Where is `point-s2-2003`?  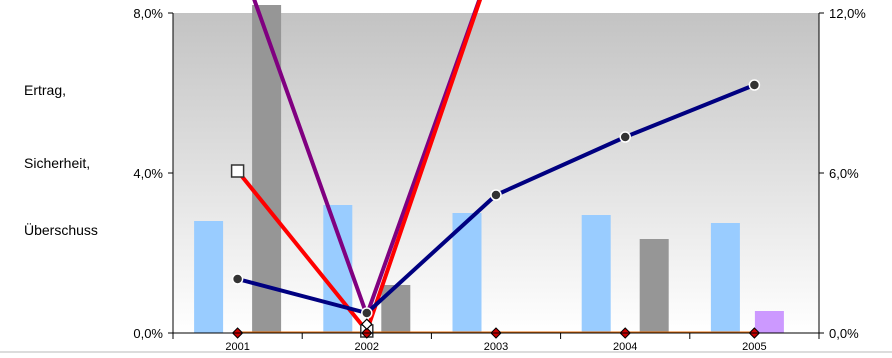 point-s2-2003 is located at coordinates (496, 195).